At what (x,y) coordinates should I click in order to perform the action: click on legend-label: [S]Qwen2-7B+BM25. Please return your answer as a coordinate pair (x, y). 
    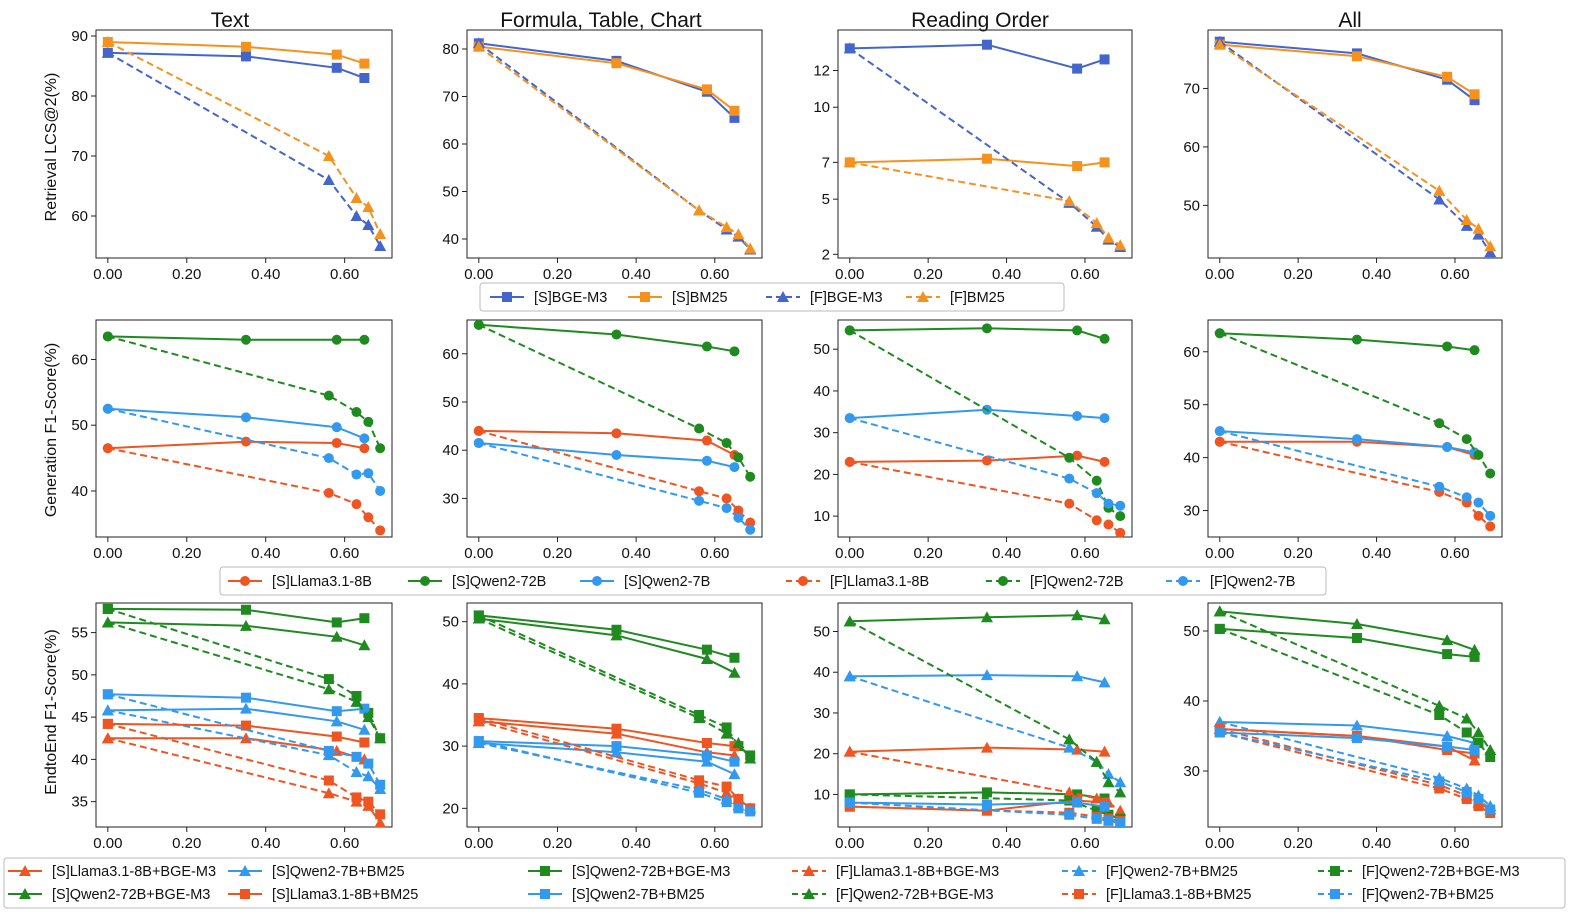
    Looking at the image, I should click on (638, 895).